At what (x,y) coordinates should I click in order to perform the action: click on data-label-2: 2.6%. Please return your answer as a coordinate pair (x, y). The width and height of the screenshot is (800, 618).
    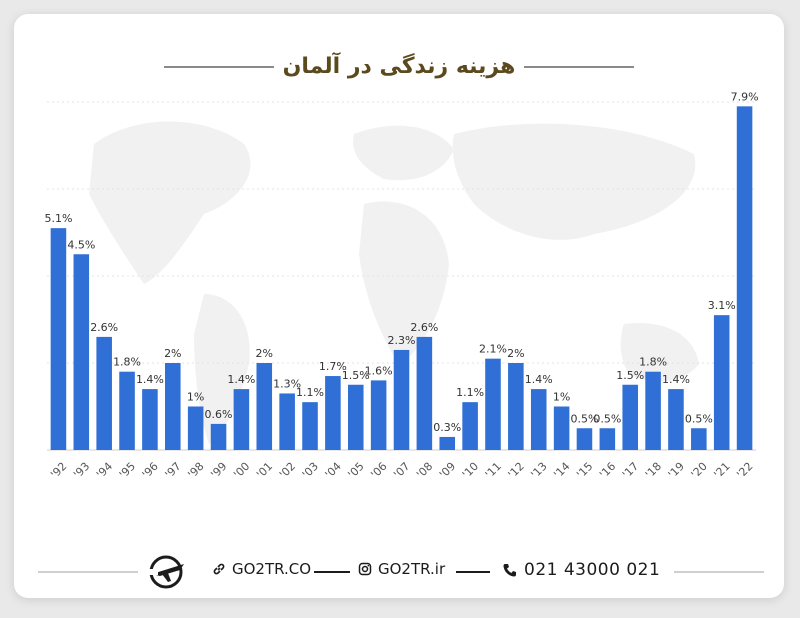
    Looking at the image, I should click on (104, 327).